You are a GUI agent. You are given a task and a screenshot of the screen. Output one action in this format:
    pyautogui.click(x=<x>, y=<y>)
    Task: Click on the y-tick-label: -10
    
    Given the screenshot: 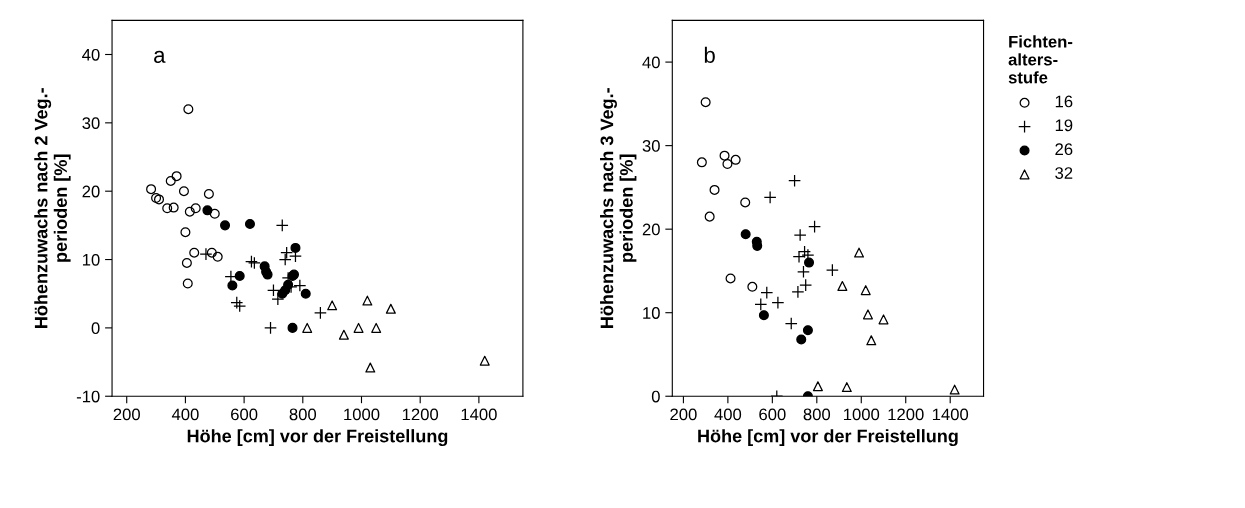 What is the action you would take?
    pyautogui.click(x=88, y=396)
    